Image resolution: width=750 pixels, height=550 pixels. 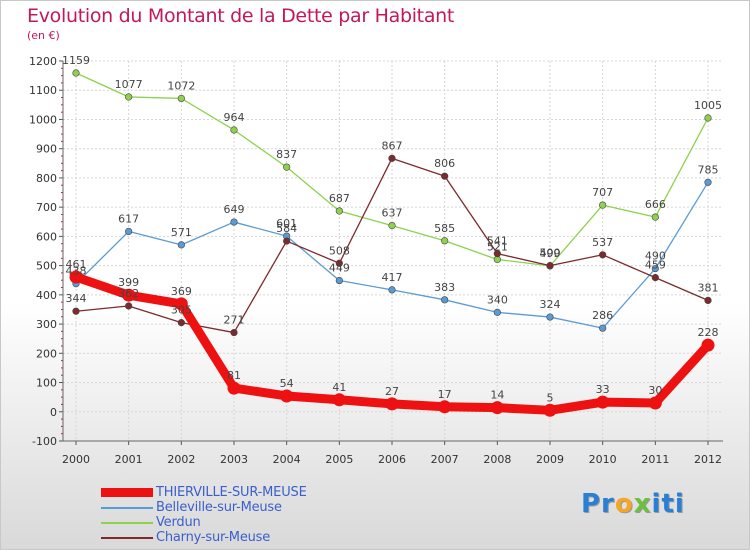 What do you see at coordinates (181, 459) in the screenshot?
I see `x-tick-label: 2002` at bounding box center [181, 459].